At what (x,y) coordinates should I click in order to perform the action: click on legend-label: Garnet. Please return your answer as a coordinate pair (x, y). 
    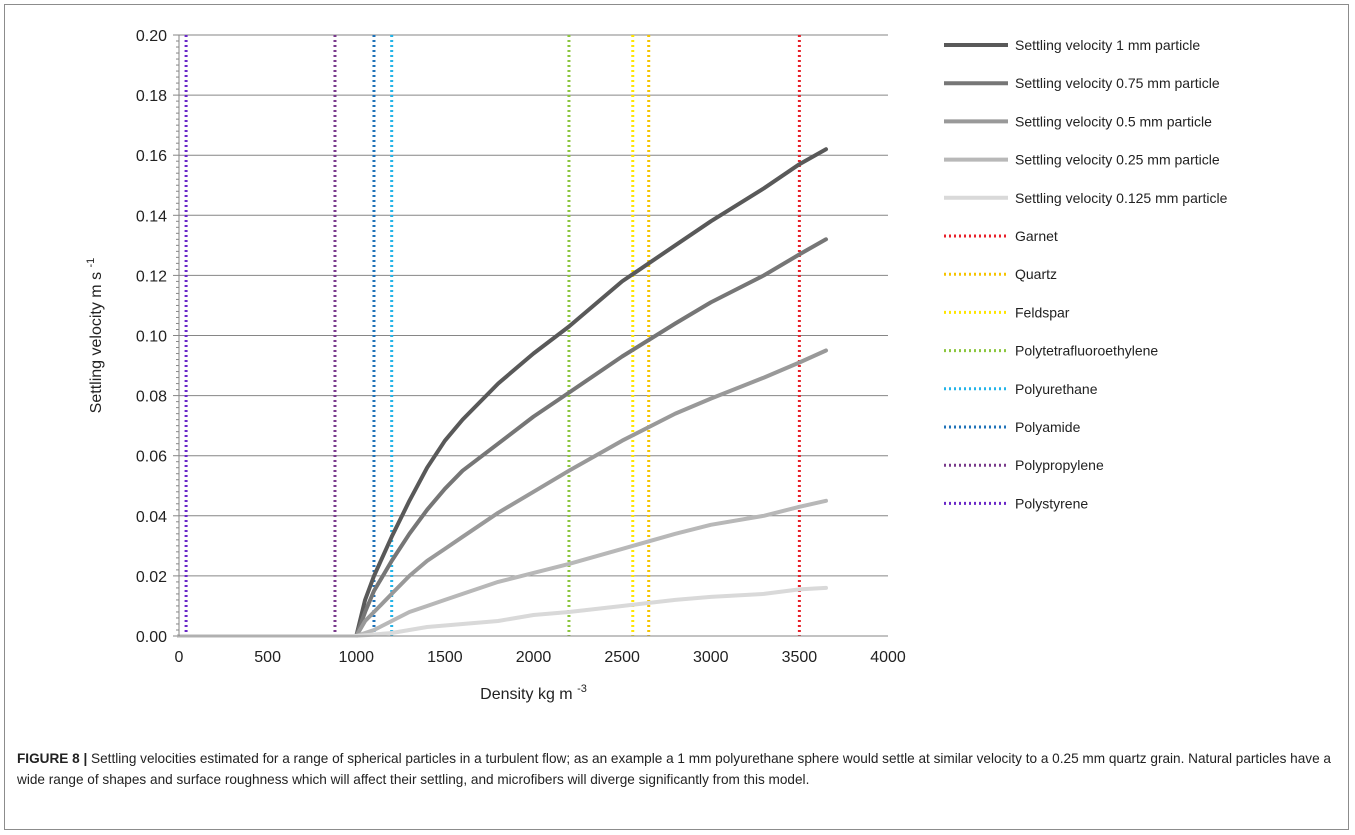
    Looking at the image, I should click on (1036, 236).